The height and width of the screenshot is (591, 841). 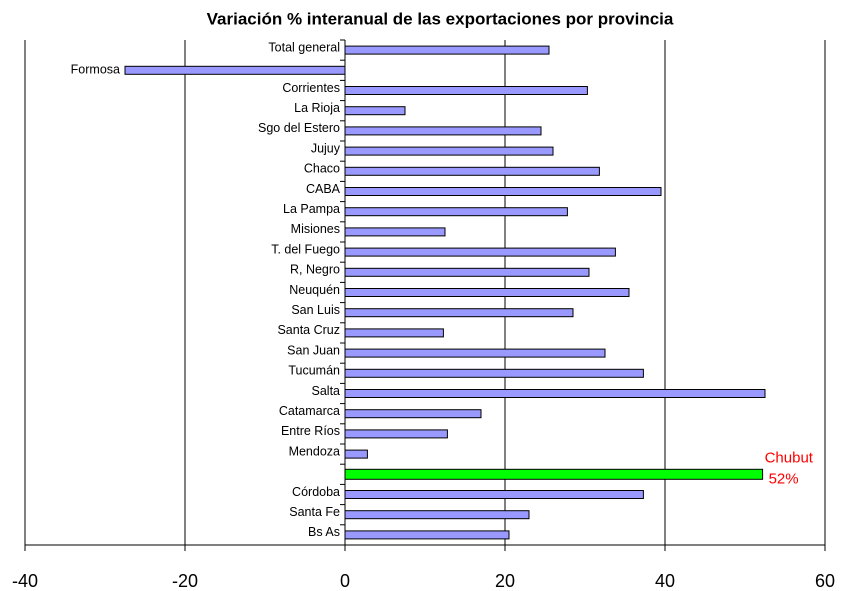 What do you see at coordinates (314, 290) in the screenshot?
I see `category-label: Neuquén` at bounding box center [314, 290].